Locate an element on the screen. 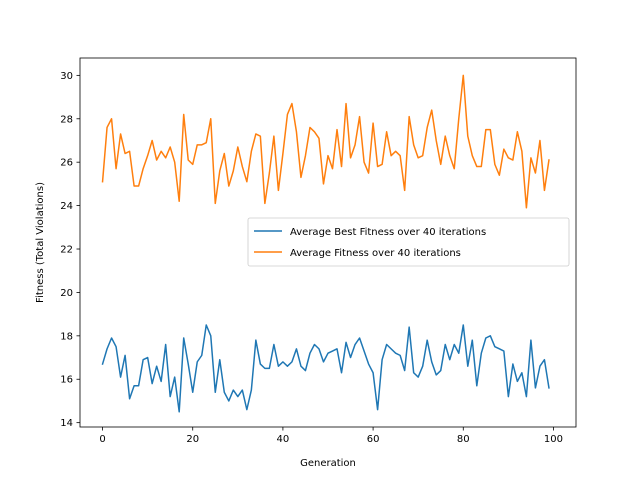  y-tick-label: 18 is located at coordinates (66, 336).